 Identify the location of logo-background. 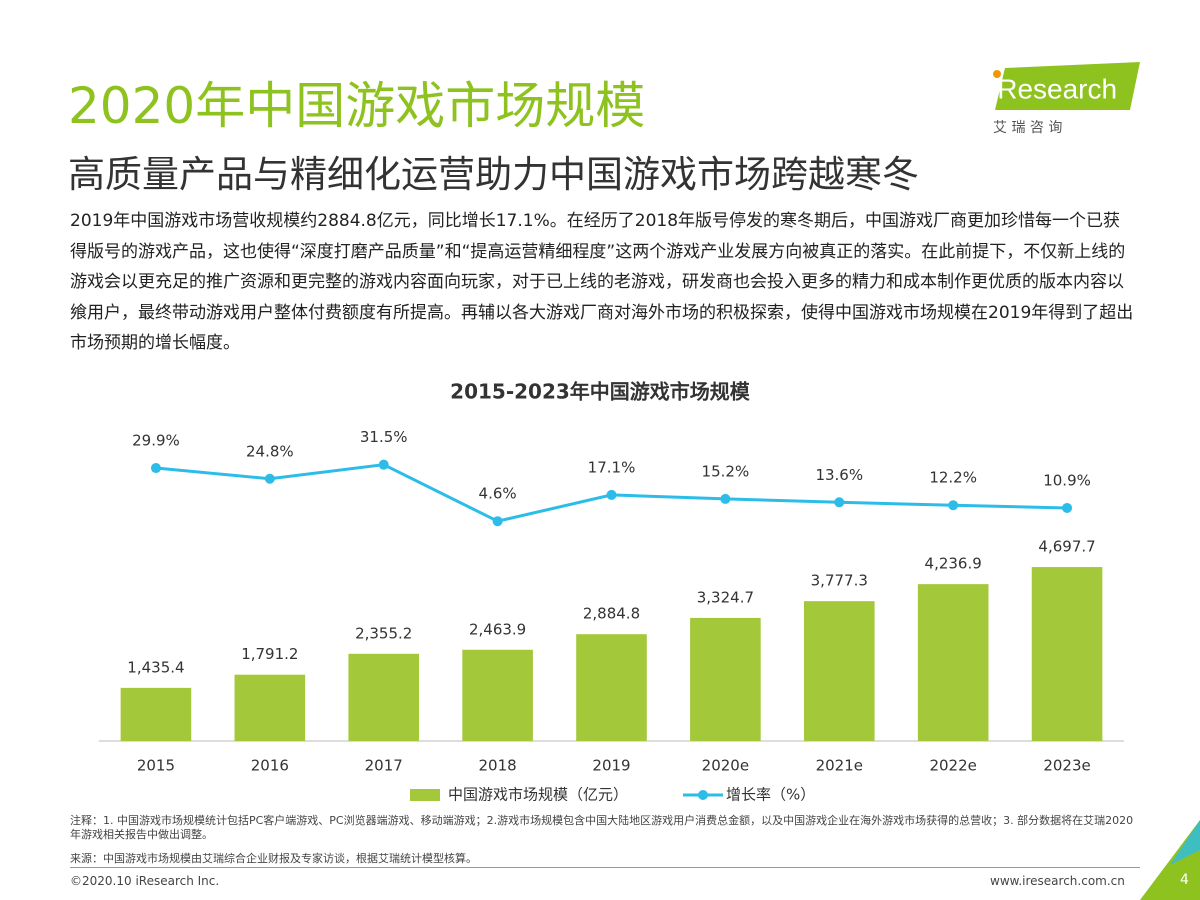
(1067, 86).